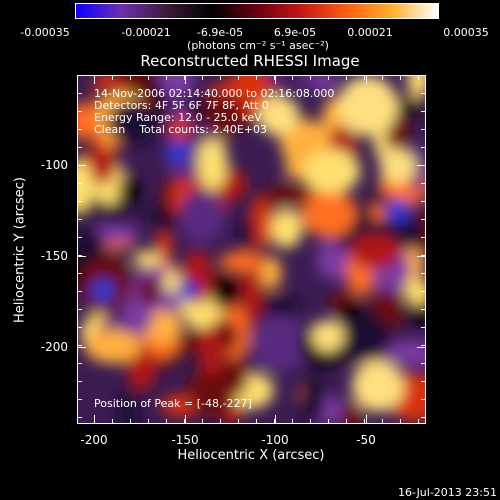 The height and width of the screenshot is (500, 500). Describe the element at coordinates (466, 32) in the screenshot. I see `colorbar-tick-label: 0.00035` at that location.